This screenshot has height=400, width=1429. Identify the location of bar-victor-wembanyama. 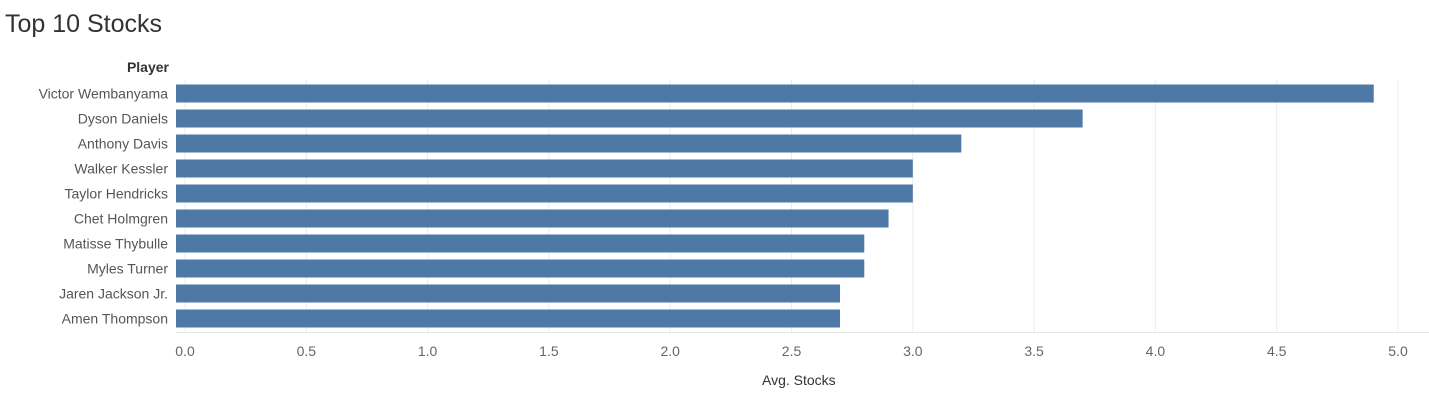
(775, 93).